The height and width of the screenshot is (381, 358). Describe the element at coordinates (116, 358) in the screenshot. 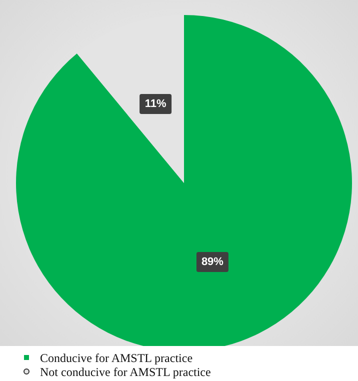

I see `legend-label: Conducive for AMSTL practice` at that location.